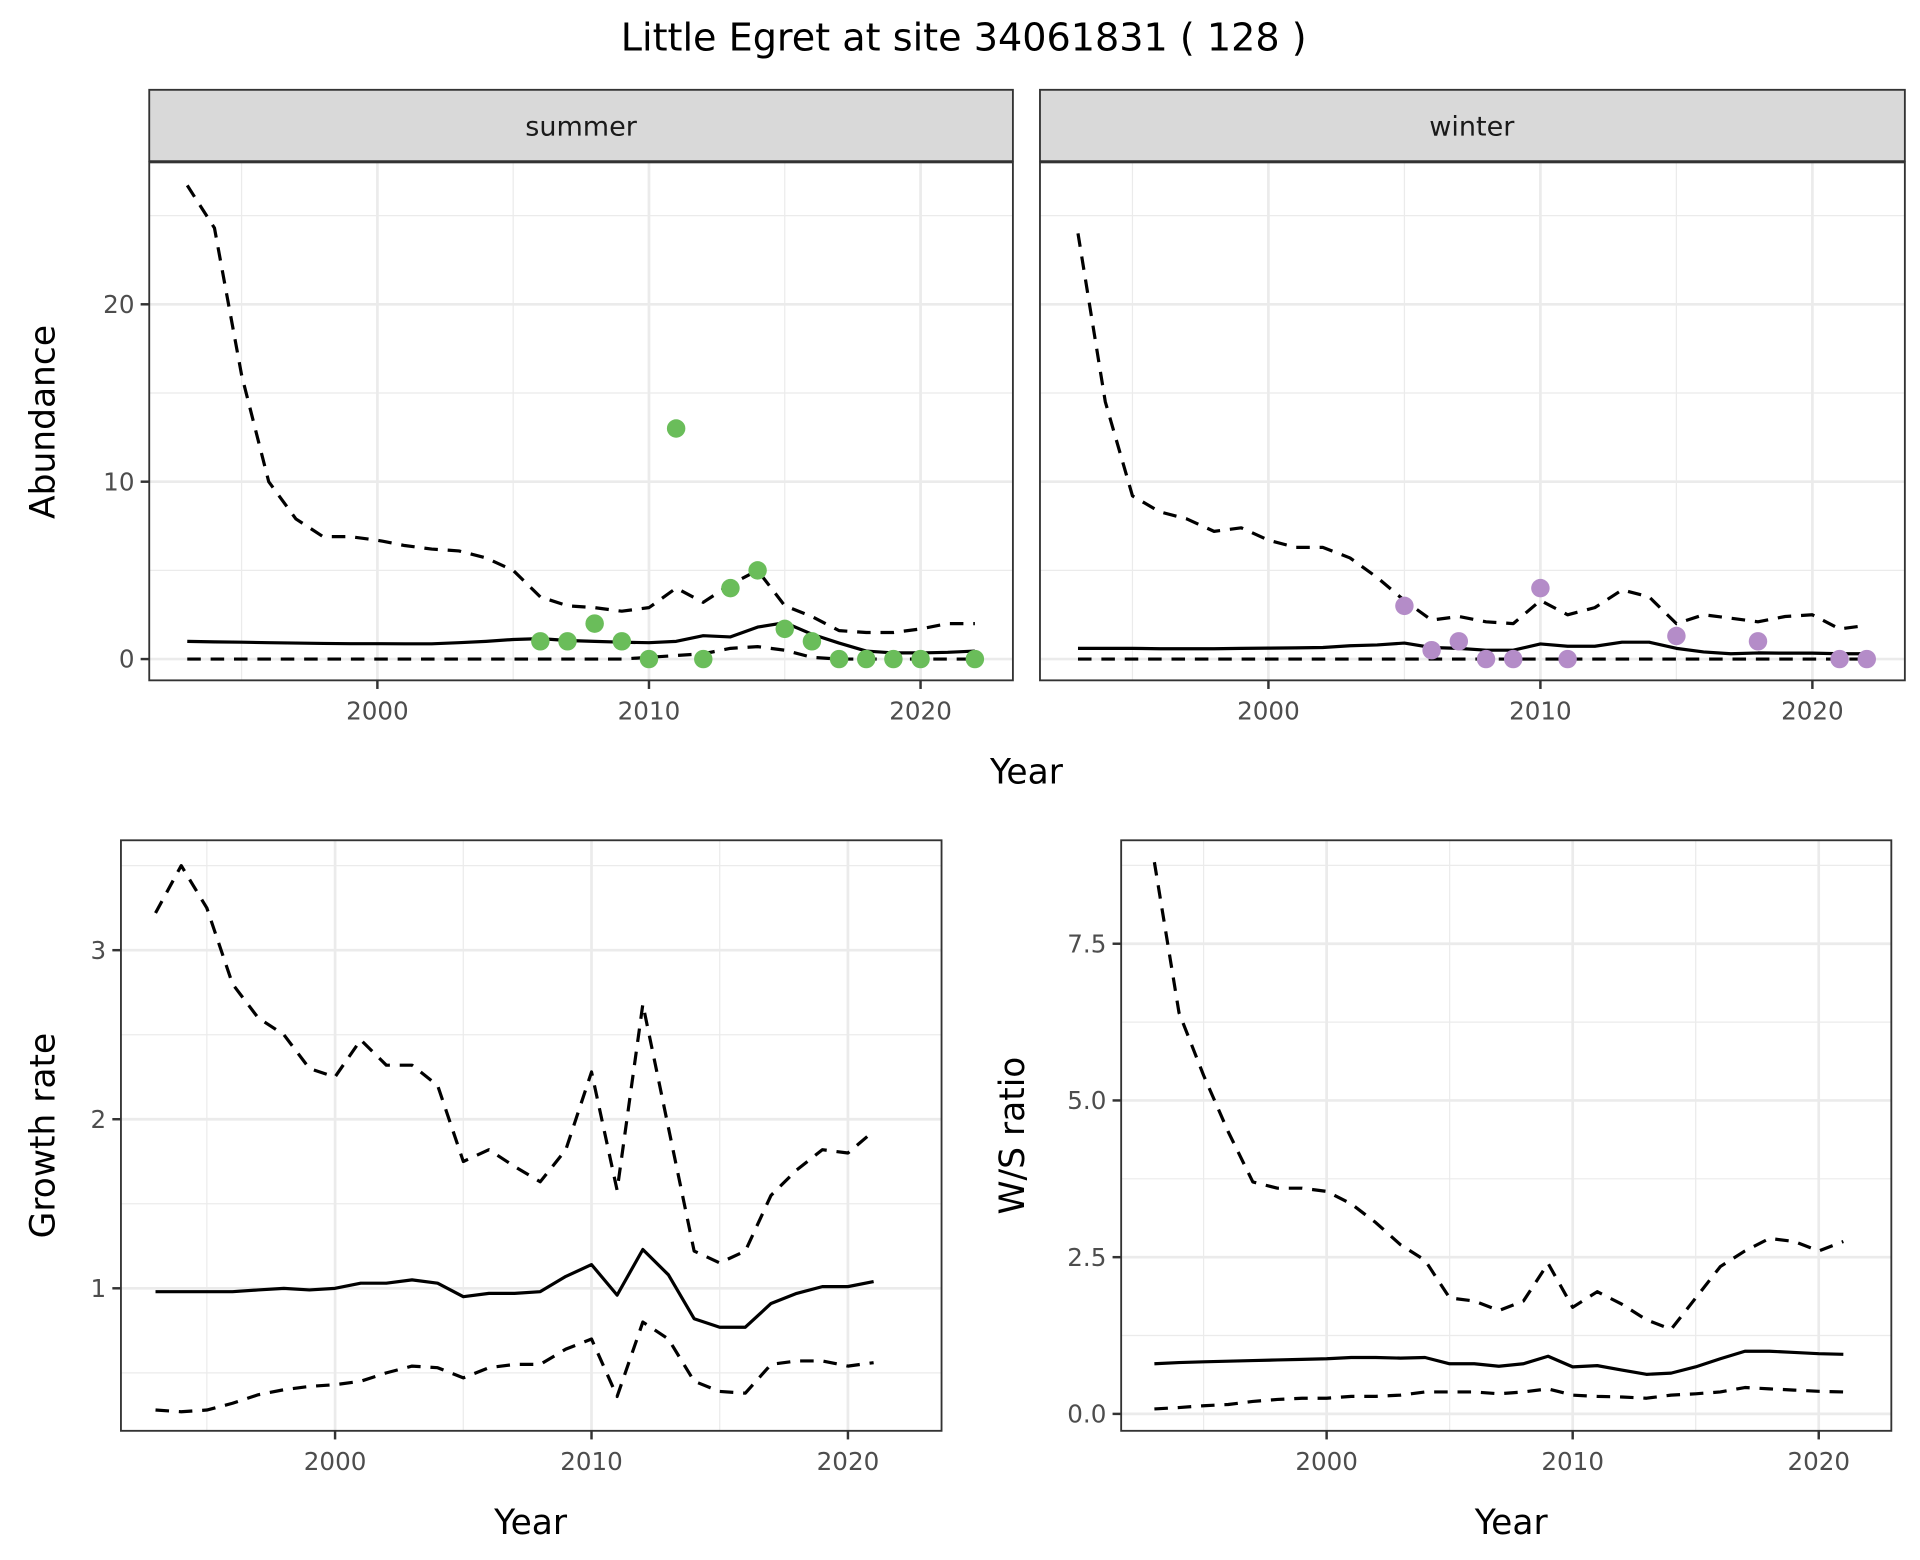 The width and height of the screenshot is (1920, 1560). I want to click on facet-label-summer: summer, so click(581, 126).